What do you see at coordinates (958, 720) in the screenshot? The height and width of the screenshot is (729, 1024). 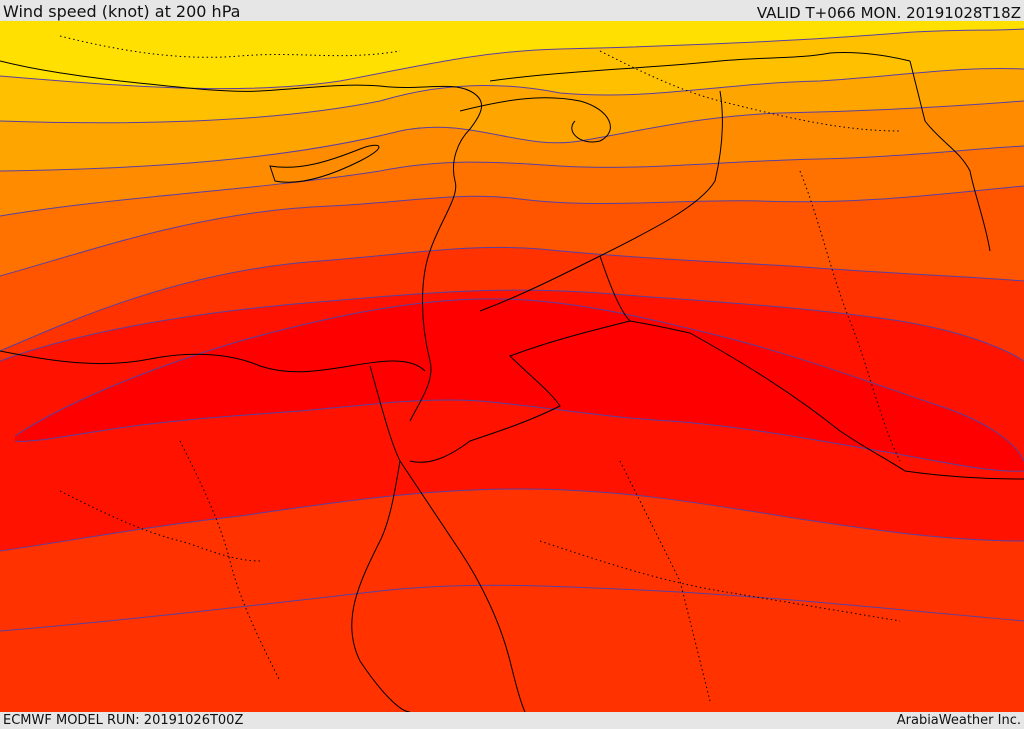 I see `credit-label: ArabiaWeather Inc.` at bounding box center [958, 720].